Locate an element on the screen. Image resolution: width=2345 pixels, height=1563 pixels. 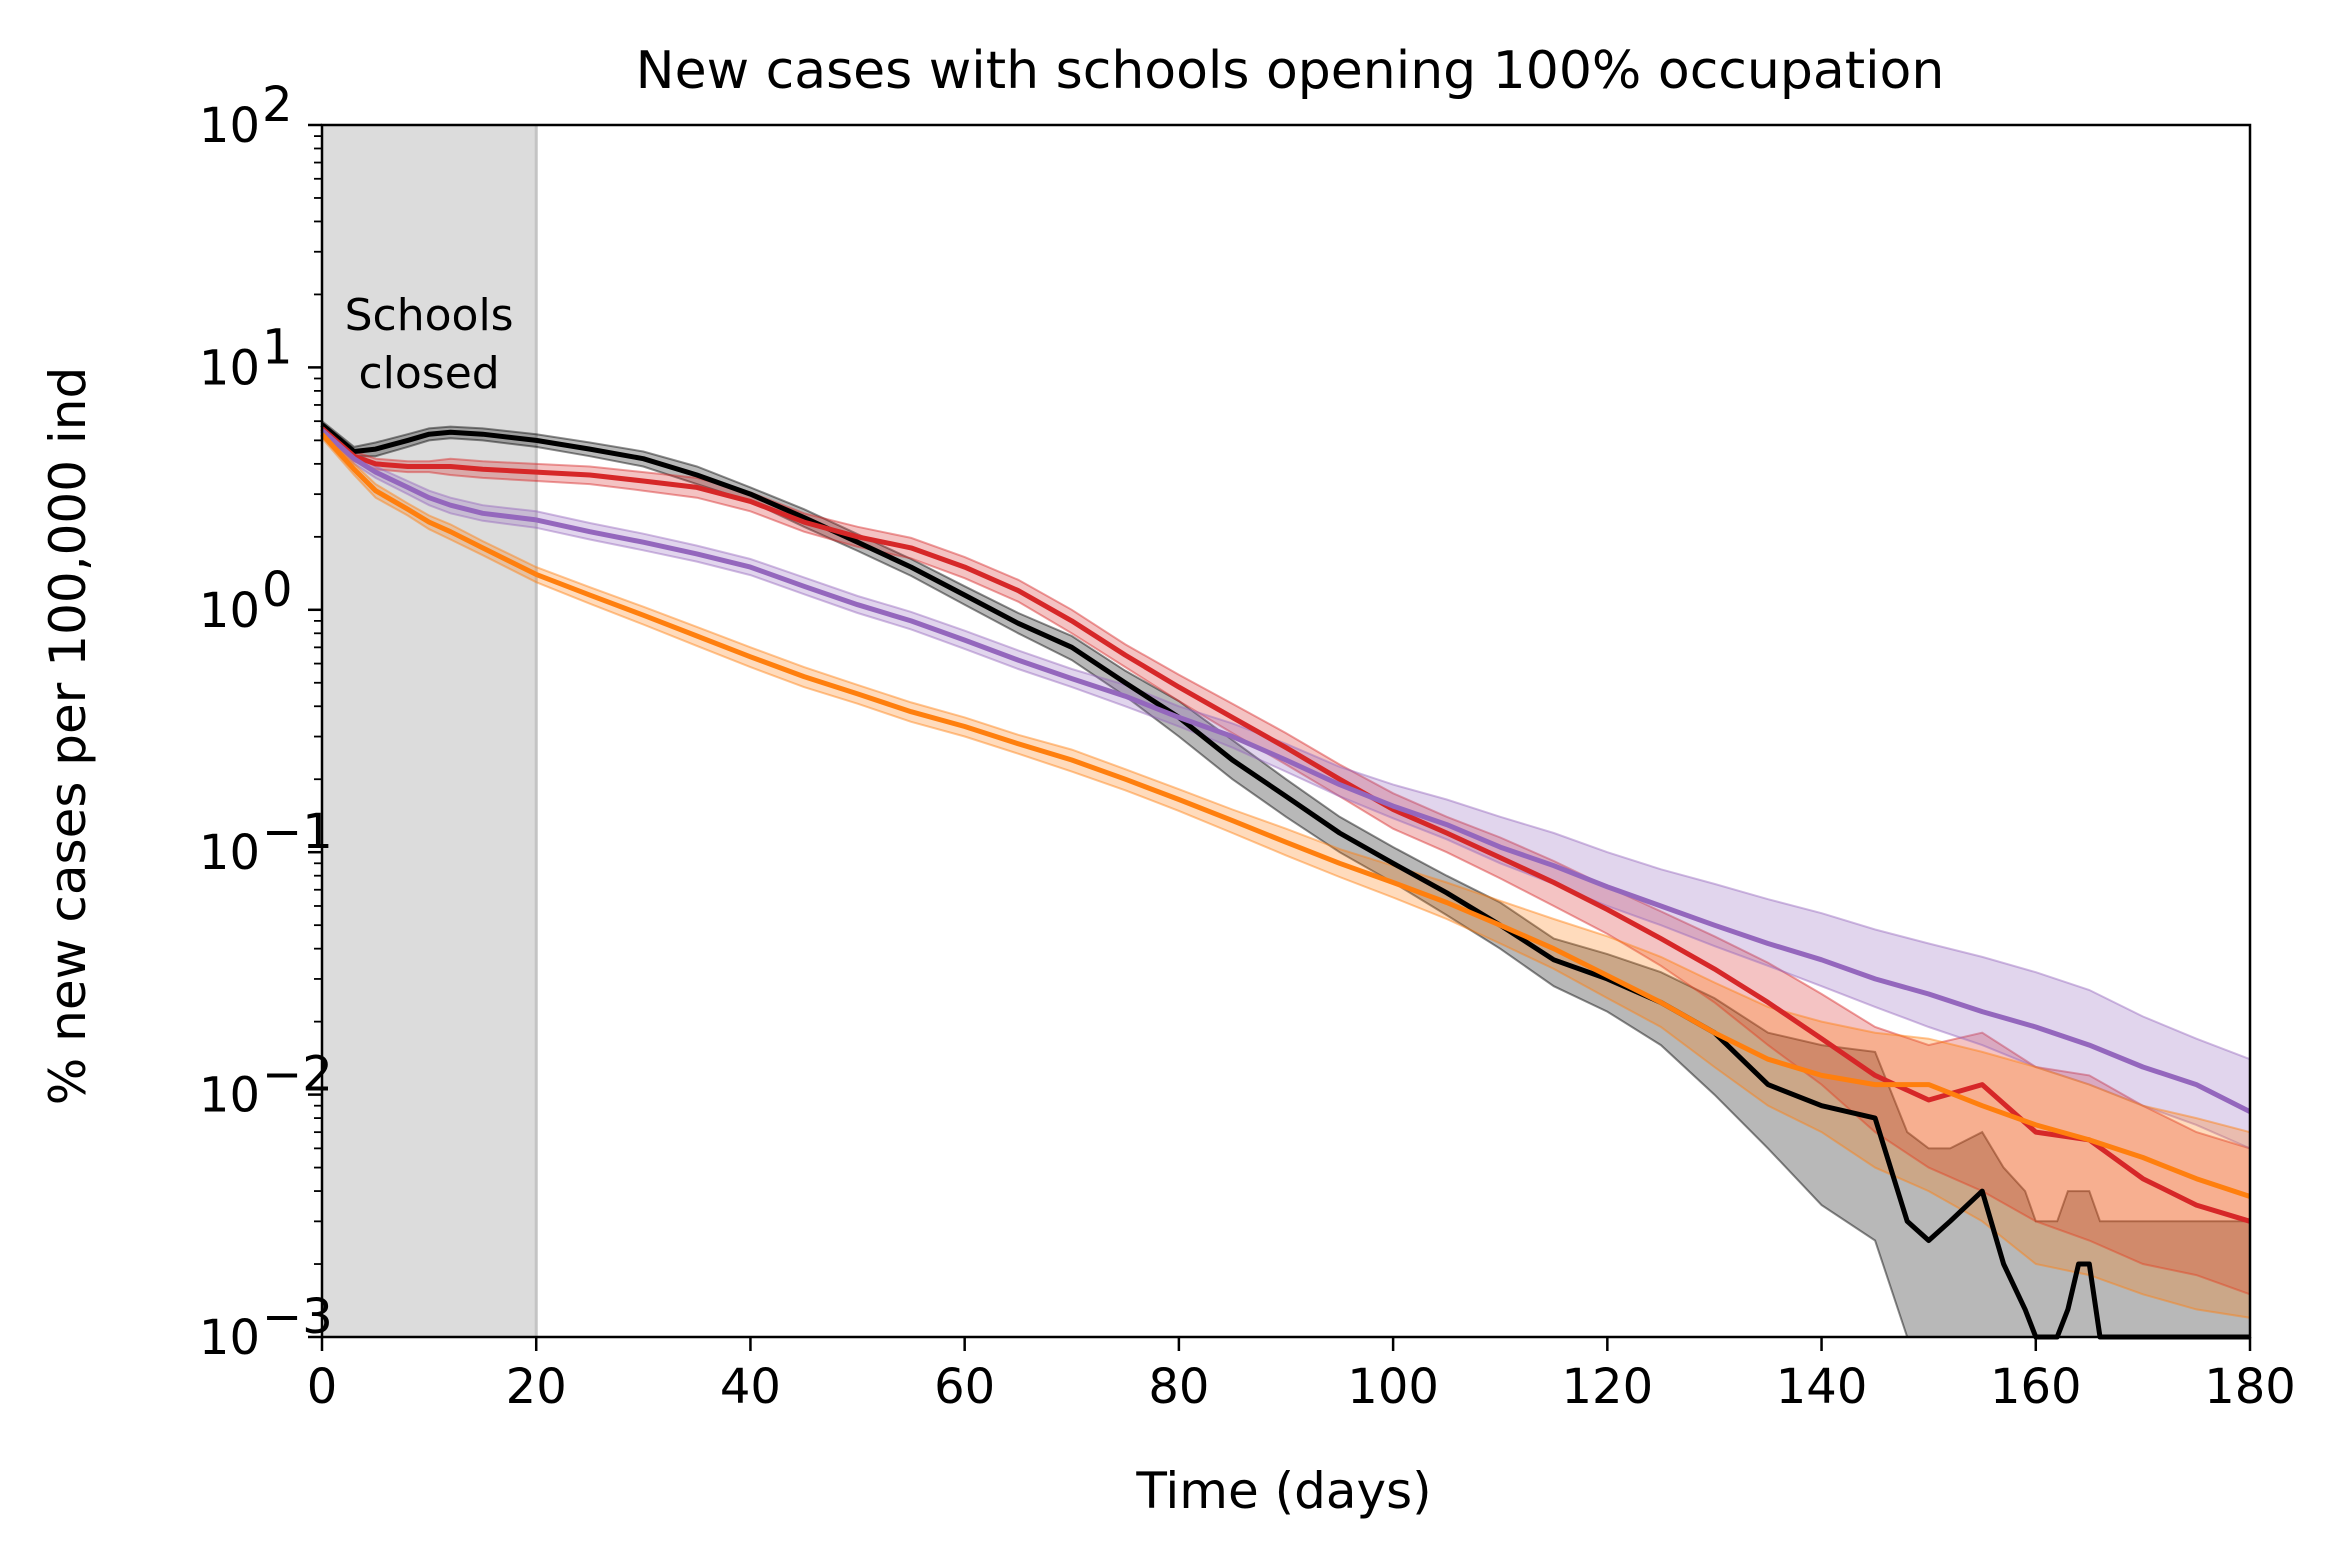
y-tick-exponent: 1 is located at coordinates (277, 347).